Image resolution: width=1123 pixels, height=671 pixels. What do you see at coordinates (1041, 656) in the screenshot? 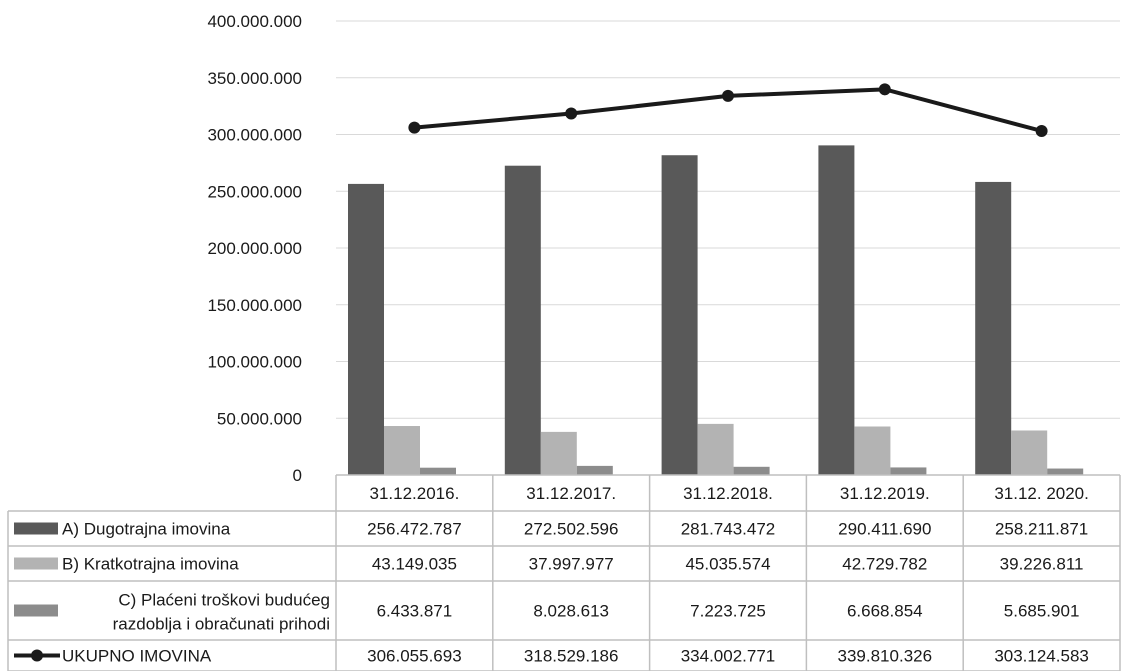
I see `data-label: 303.124.583` at bounding box center [1041, 656].